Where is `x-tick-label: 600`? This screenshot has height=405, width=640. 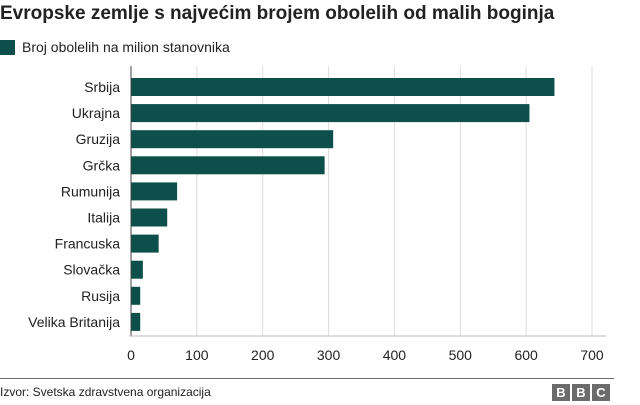
x-tick-label: 600 is located at coordinates (526, 355).